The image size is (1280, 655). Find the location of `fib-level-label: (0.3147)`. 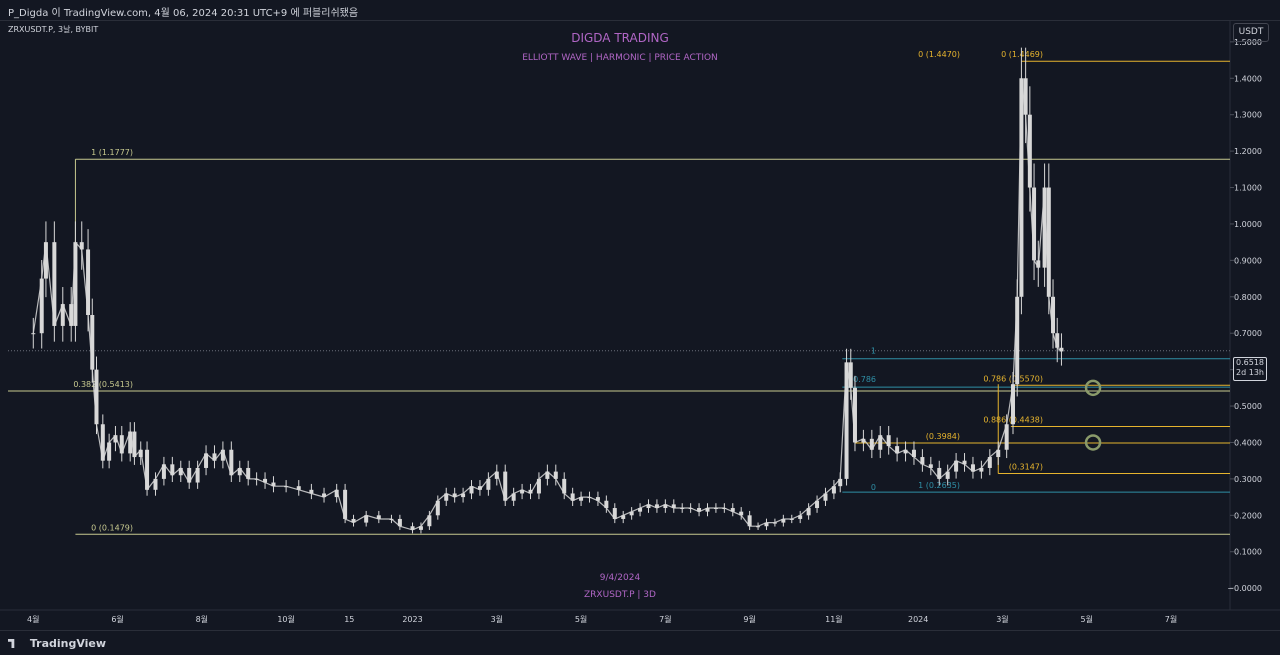

fib-level-label: (0.3147) is located at coordinates (1026, 467).